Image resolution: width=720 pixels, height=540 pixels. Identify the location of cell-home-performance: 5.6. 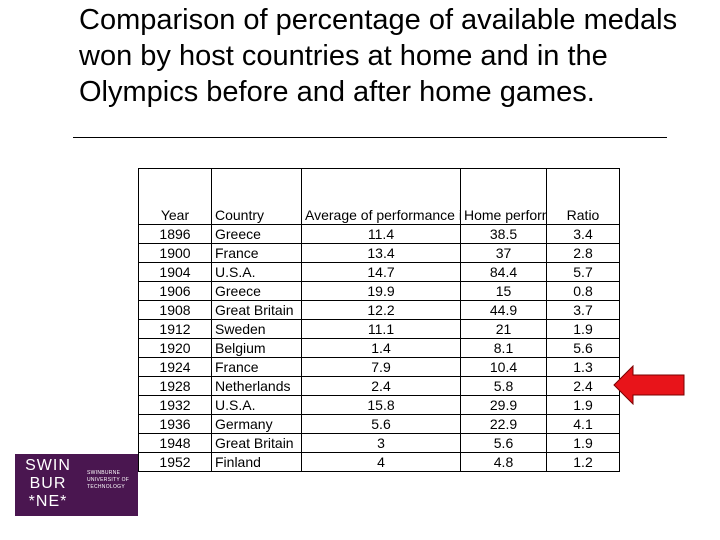
(503, 443).